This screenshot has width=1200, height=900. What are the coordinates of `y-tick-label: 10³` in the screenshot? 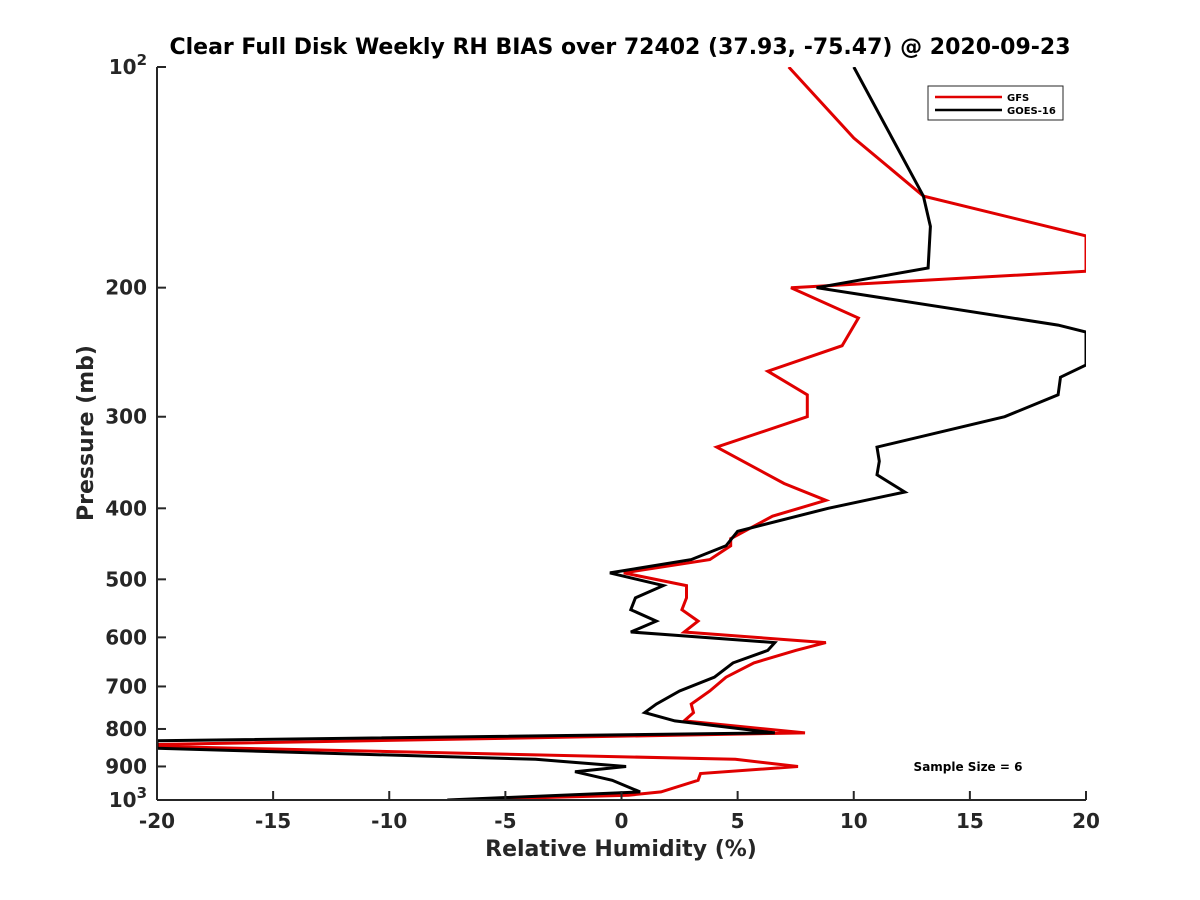 It's located at (128, 798).